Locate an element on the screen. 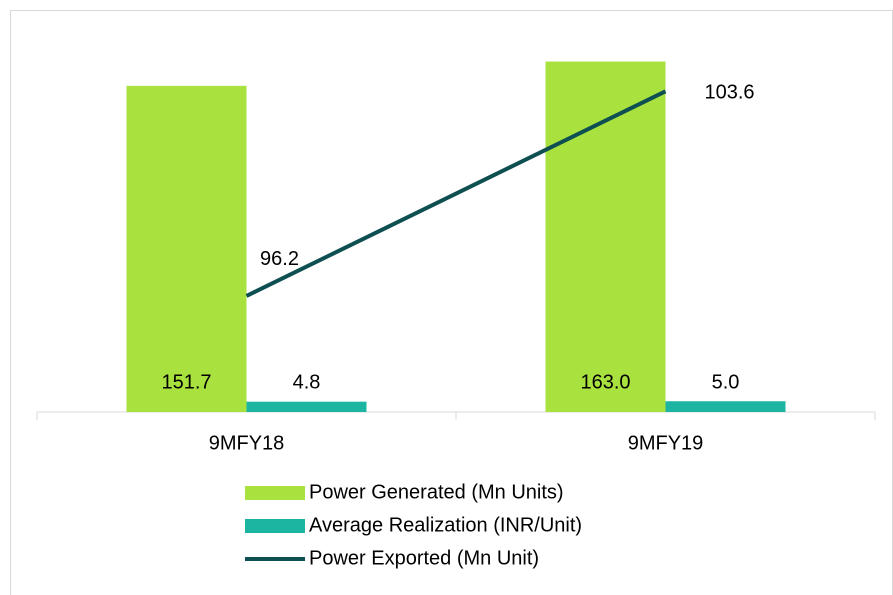 The image size is (893, 595). x-tick-label: 9MFY18 is located at coordinates (247, 443).